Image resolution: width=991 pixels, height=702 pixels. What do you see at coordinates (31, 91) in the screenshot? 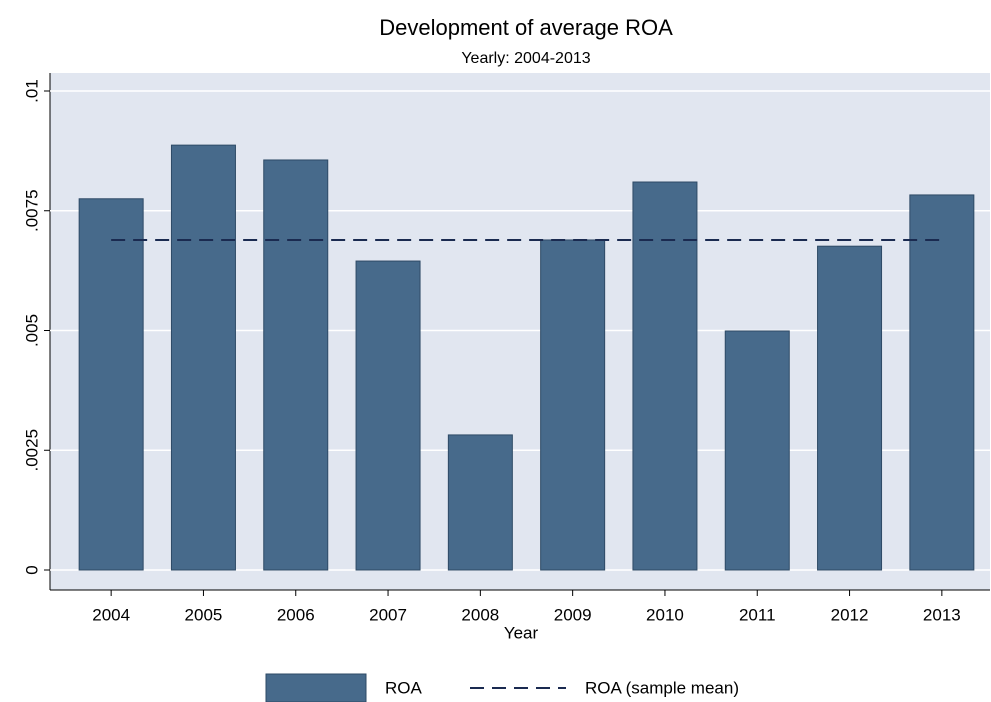
I see `y-tick-label: .01` at bounding box center [31, 91].